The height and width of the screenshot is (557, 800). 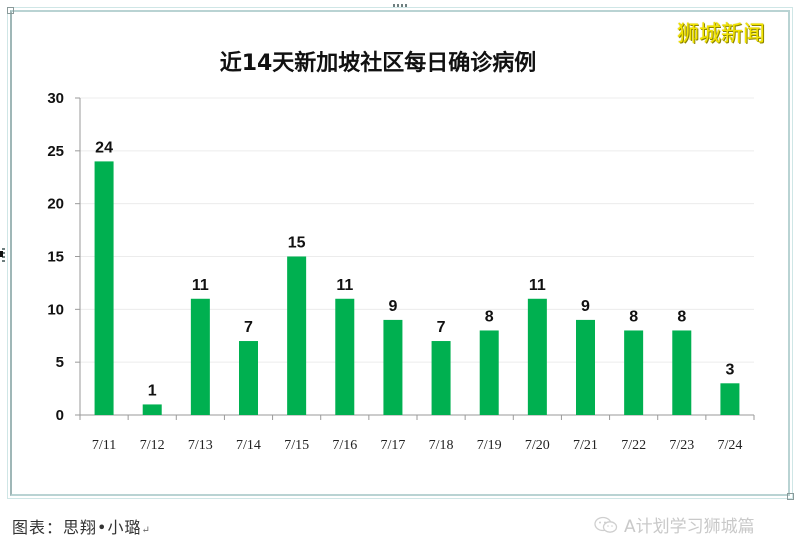 I want to click on x-tick-label: 7/17, so click(x=392, y=445).